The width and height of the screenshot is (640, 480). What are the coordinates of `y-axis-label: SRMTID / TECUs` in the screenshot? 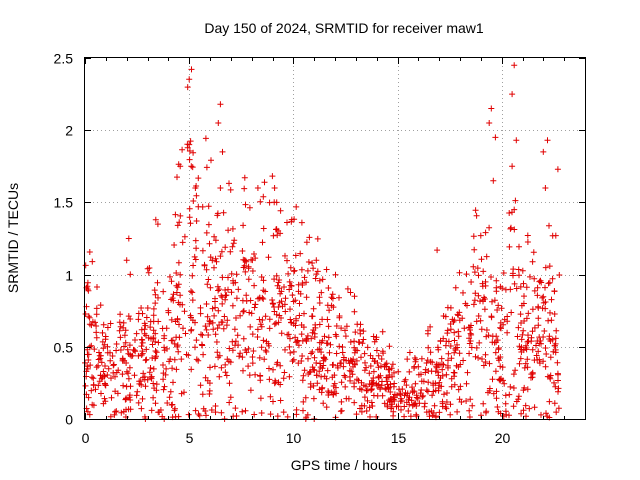 It's located at (13, 238).